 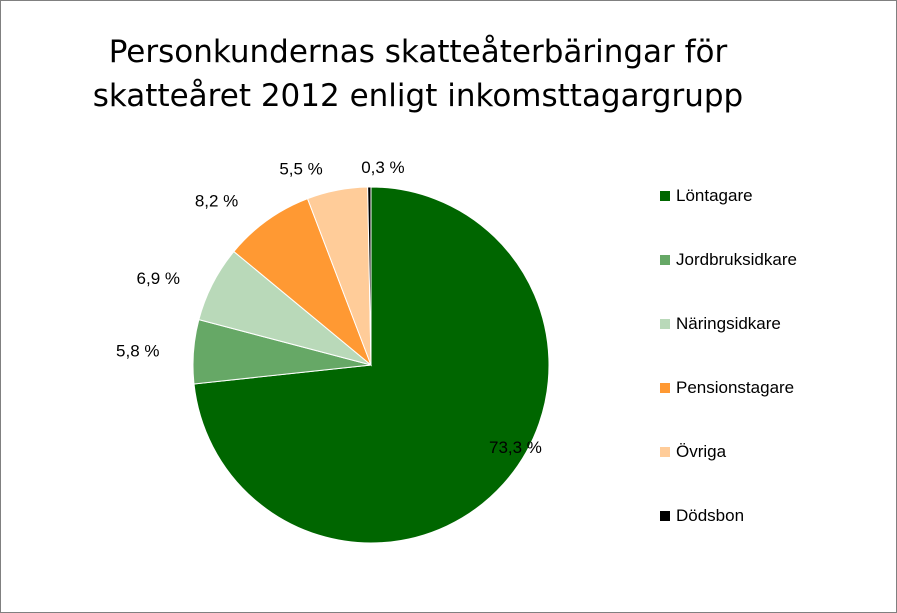 What do you see at coordinates (300, 169) in the screenshot?
I see `data-label-5: 5,5 %` at bounding box center [300, 169].